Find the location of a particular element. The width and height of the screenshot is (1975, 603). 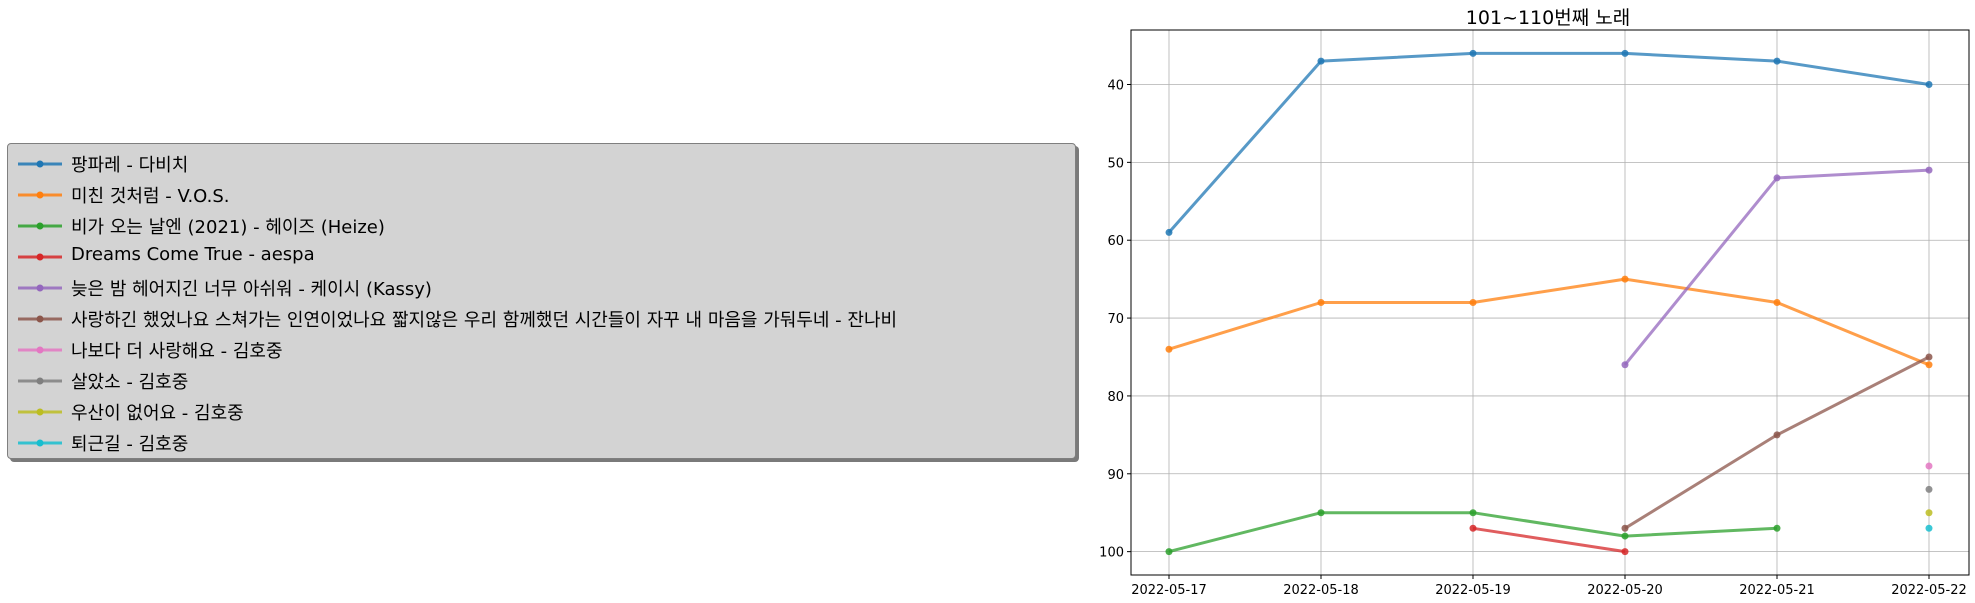

legend-item: 팡파레 - 다비치 is located at coordinates (541, 164).